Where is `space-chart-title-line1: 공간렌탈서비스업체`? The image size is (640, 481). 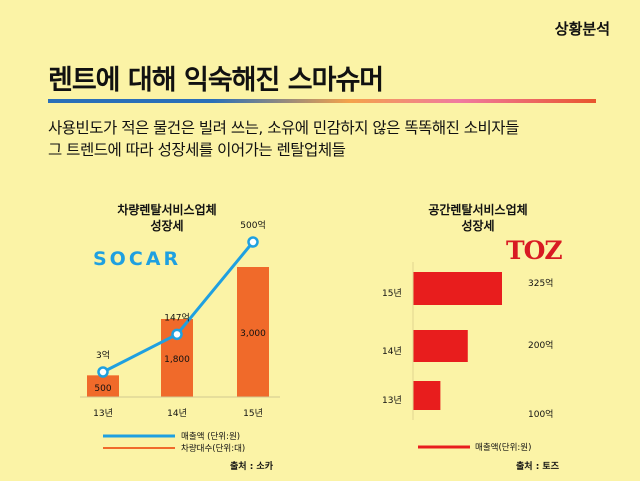
space-chart-title-line1: 공간렌탈서비스업체 is located at coordinates (478, 210).